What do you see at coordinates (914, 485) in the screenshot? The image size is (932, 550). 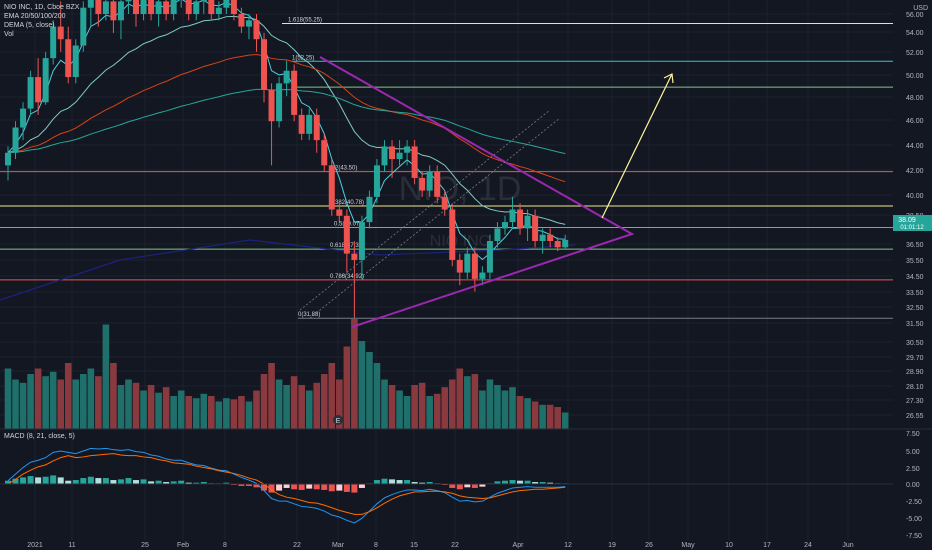 I see `macd-axis: 7.50 5.00 2.50 0.00 -2.50 -5.00 -7.50` at bounding box center [914, 485].